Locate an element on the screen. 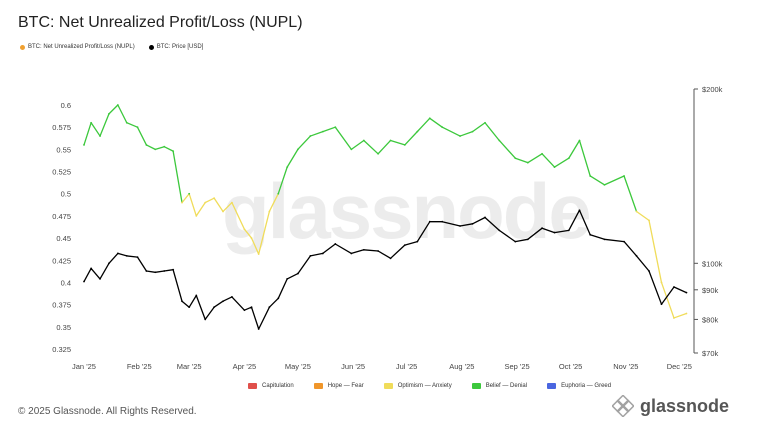  diamond-logo-icon is located at coordinates (623, 406).